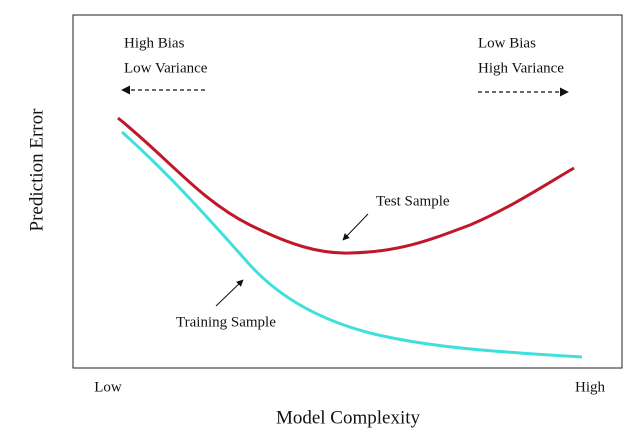 The height and width of the screenshot is (444, 640). Describe the element at coordinates (413, 201) in the screenshot. I see `curve-label: Test Sample` at that location.